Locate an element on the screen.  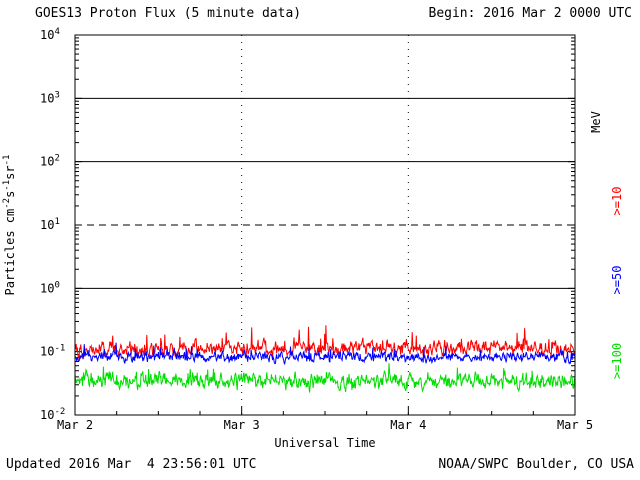
data-series is located at coordinates (325, 359).